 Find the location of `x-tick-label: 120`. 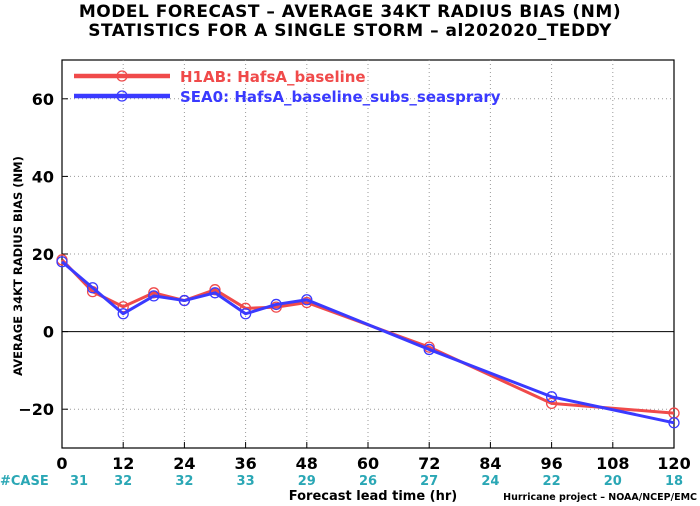

x-tick-label: 120 is located at coordinates (673, 463).